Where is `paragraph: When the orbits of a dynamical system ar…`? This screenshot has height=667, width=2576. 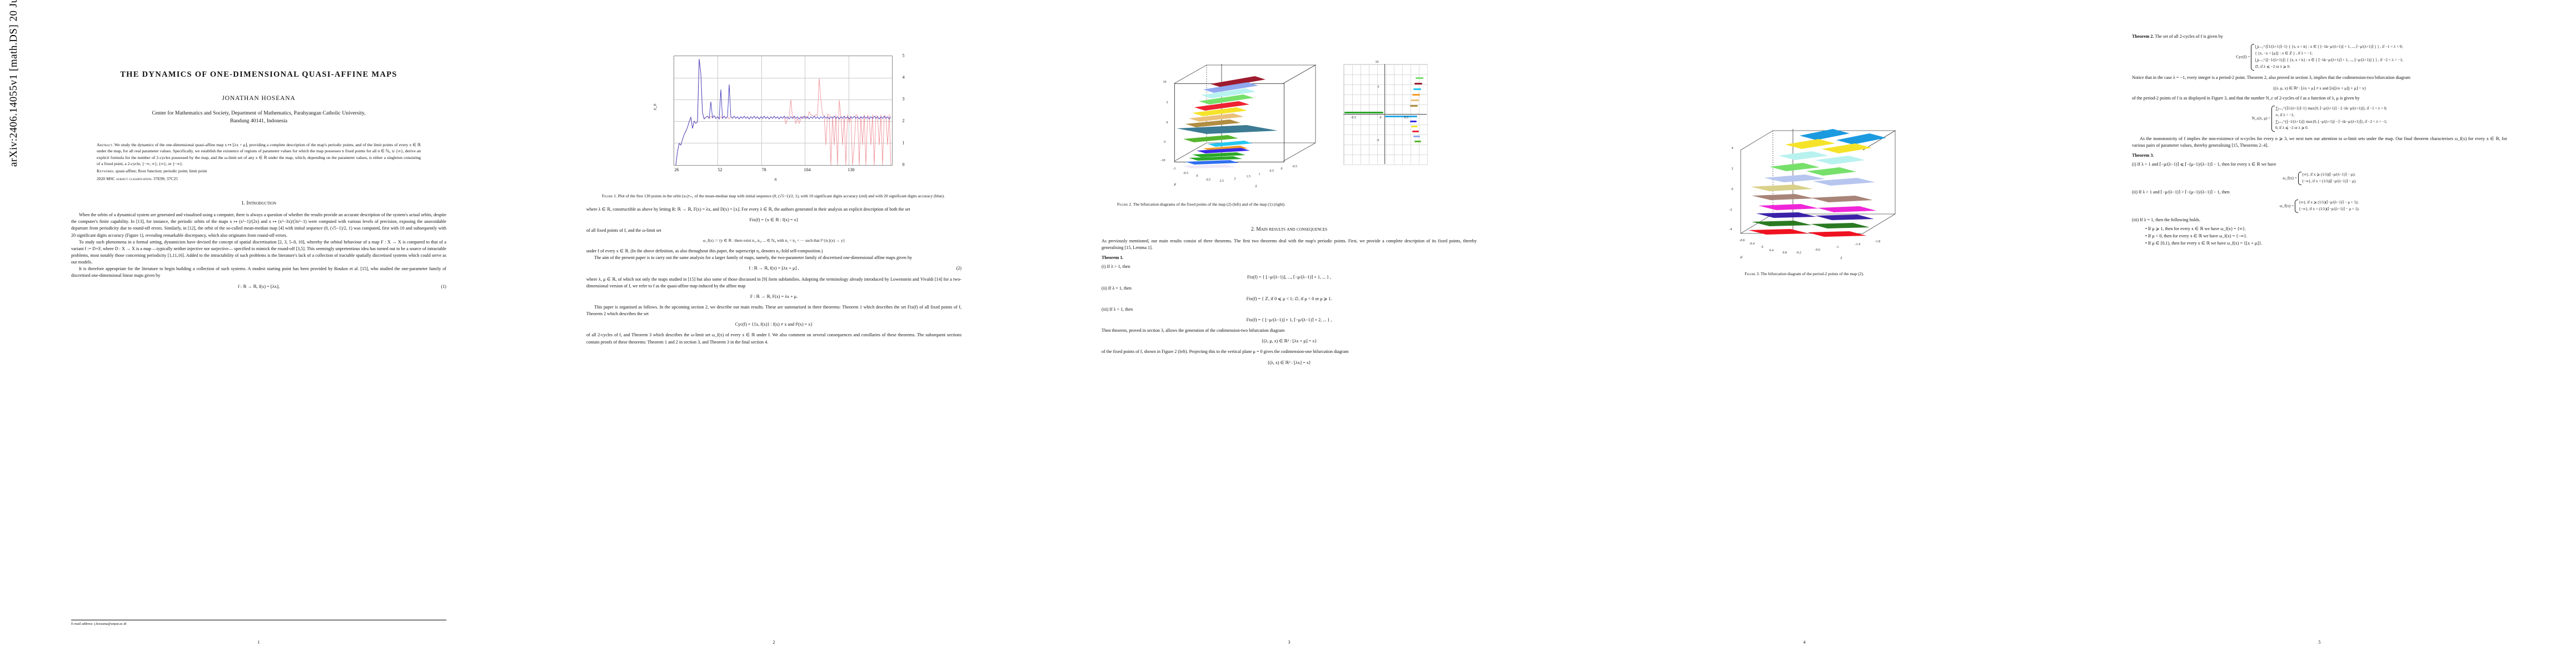 paragraph: When the orbits of a dynamical system ar… is located at coordinates (258, 225).